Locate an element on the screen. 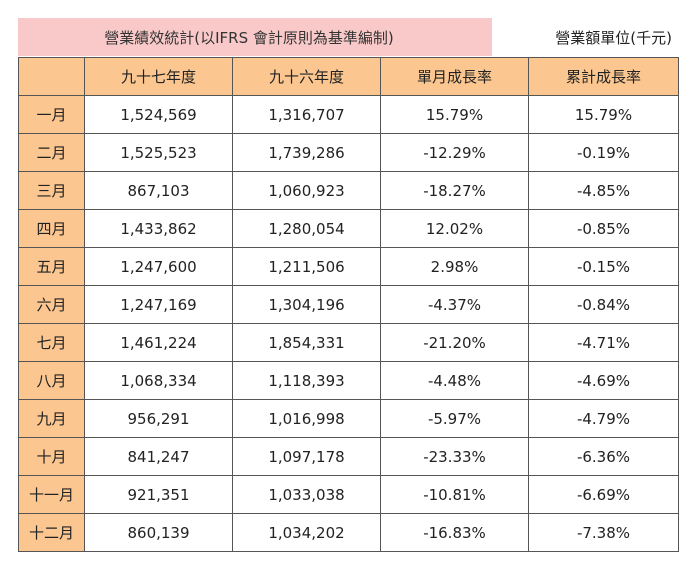 This screenshot has width=696, height=570. month-label: 十二月 is located at coordinates (51, 532).